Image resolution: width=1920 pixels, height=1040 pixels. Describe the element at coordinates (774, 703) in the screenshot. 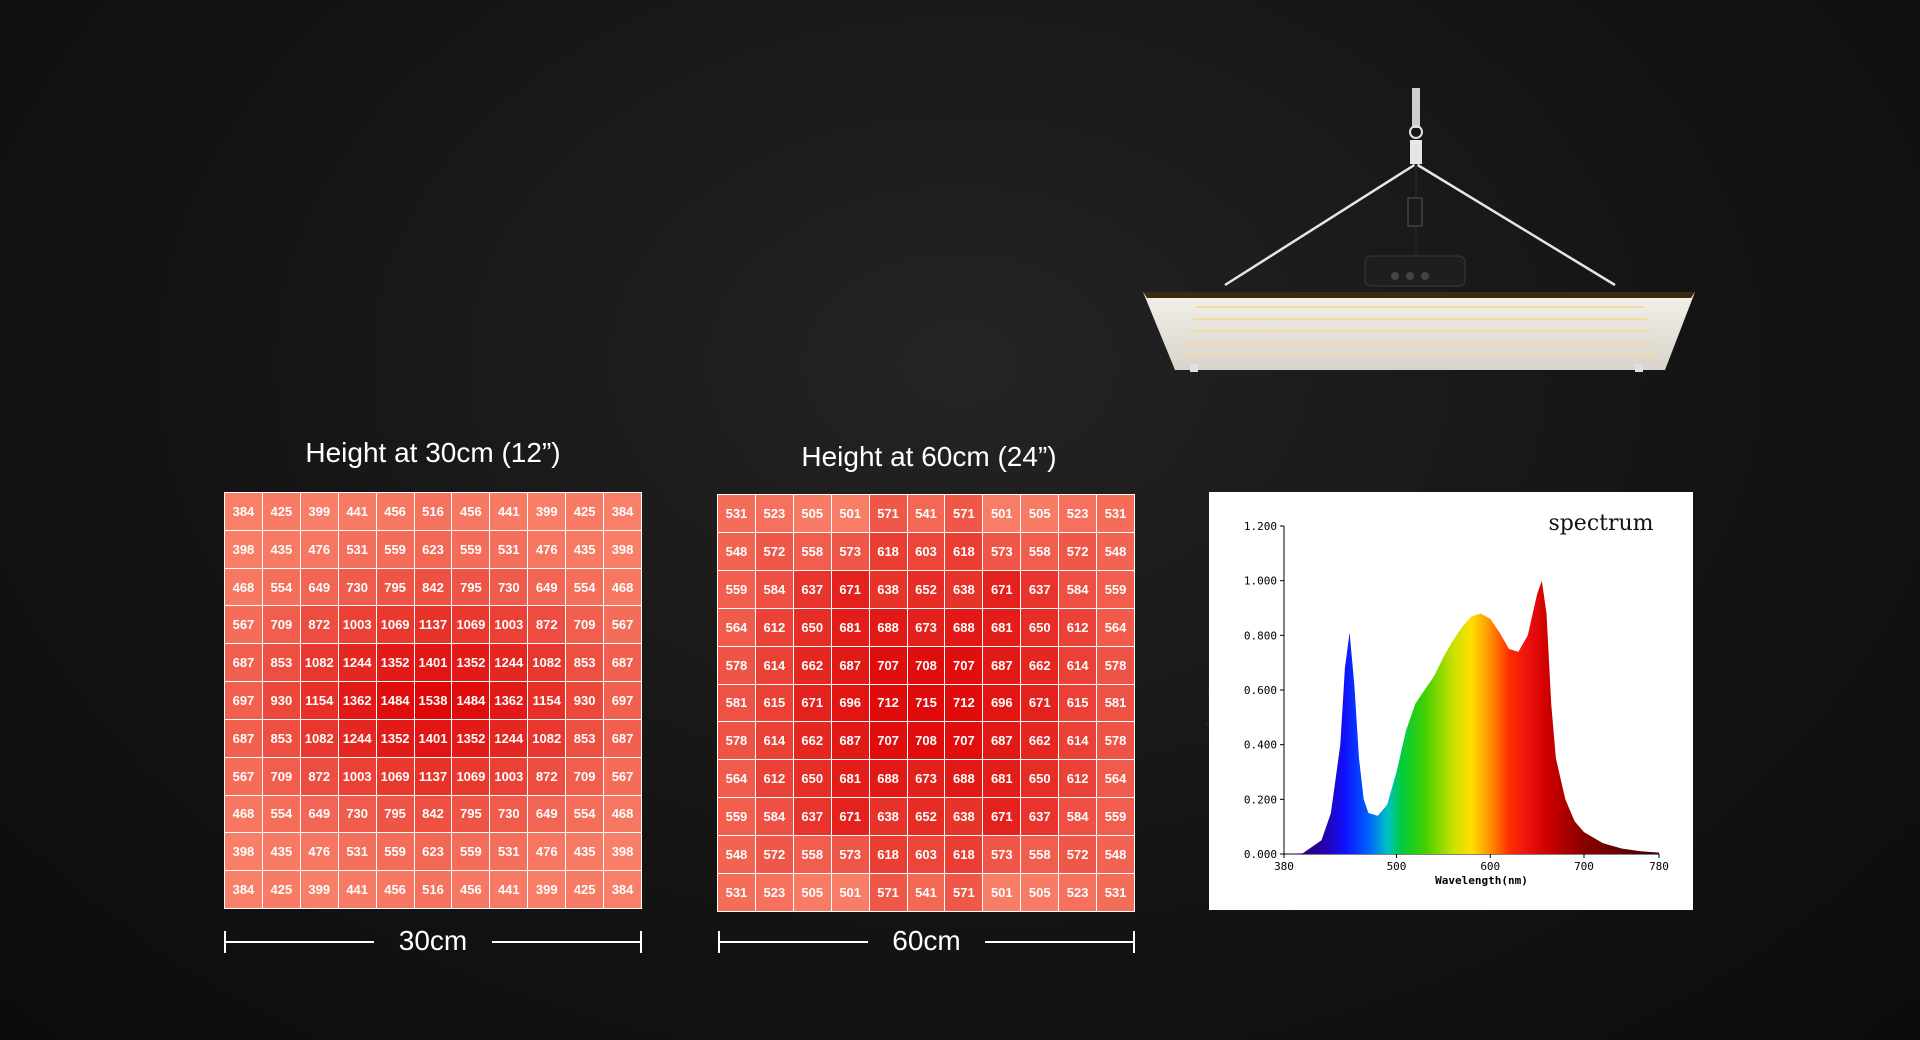

I see `ppfd-cell: 615` at that location.